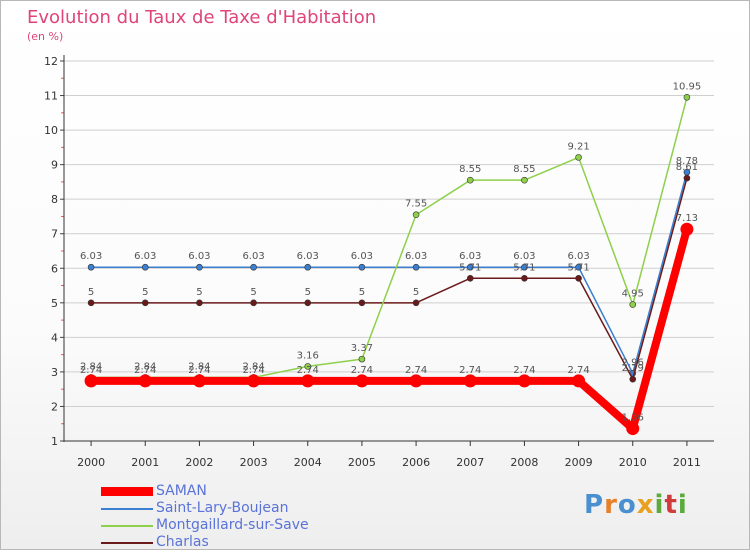  What do you see at coordinates (627, 505) in the screenshot?
I see `logo-letter: o` at bounding box center [627, 505].